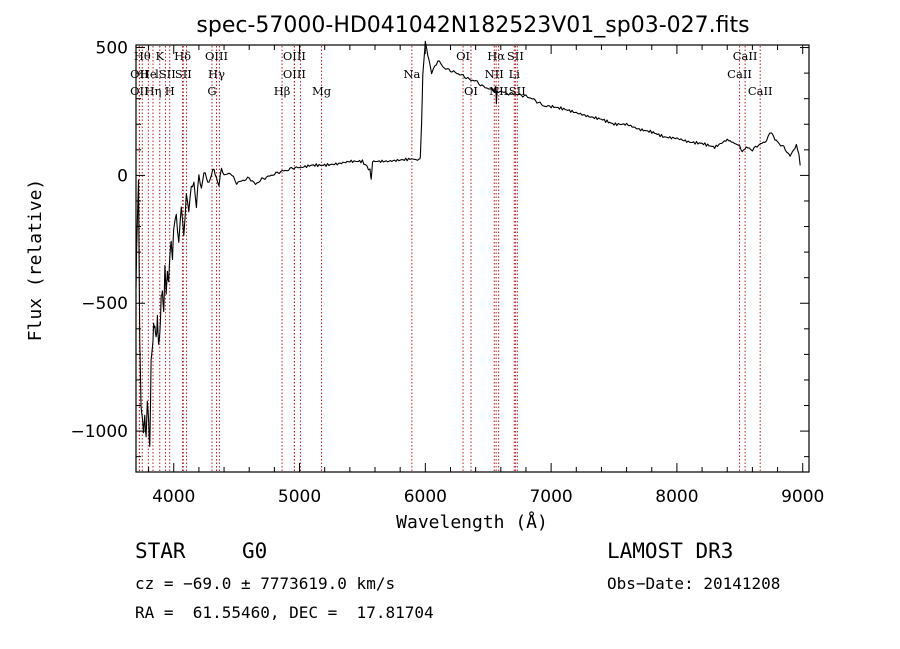 Image resolution: width=900 pixels, height=649 pixels. I want to click on line-marker-label: Hθ, so click(142, 56).